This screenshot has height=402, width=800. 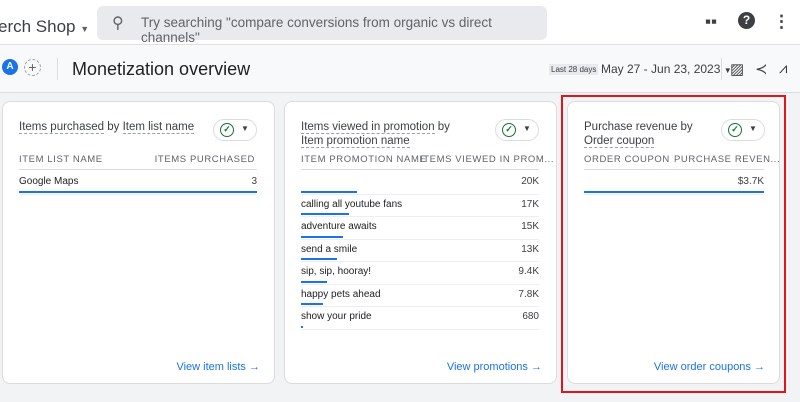 What do you see at coordinates (661, 69) in the screenshot?
I see `date-range: May 27 - Jun 23, 2023` at bounding box center [661, 69].